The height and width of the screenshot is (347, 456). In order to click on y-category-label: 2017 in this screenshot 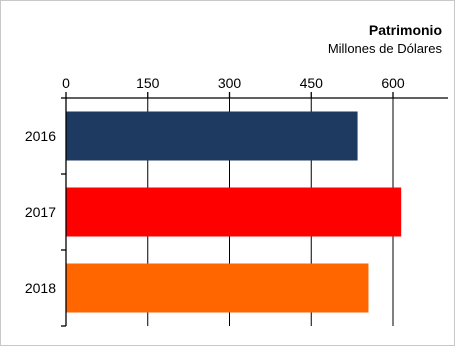, I will do `click(40, 212)`.